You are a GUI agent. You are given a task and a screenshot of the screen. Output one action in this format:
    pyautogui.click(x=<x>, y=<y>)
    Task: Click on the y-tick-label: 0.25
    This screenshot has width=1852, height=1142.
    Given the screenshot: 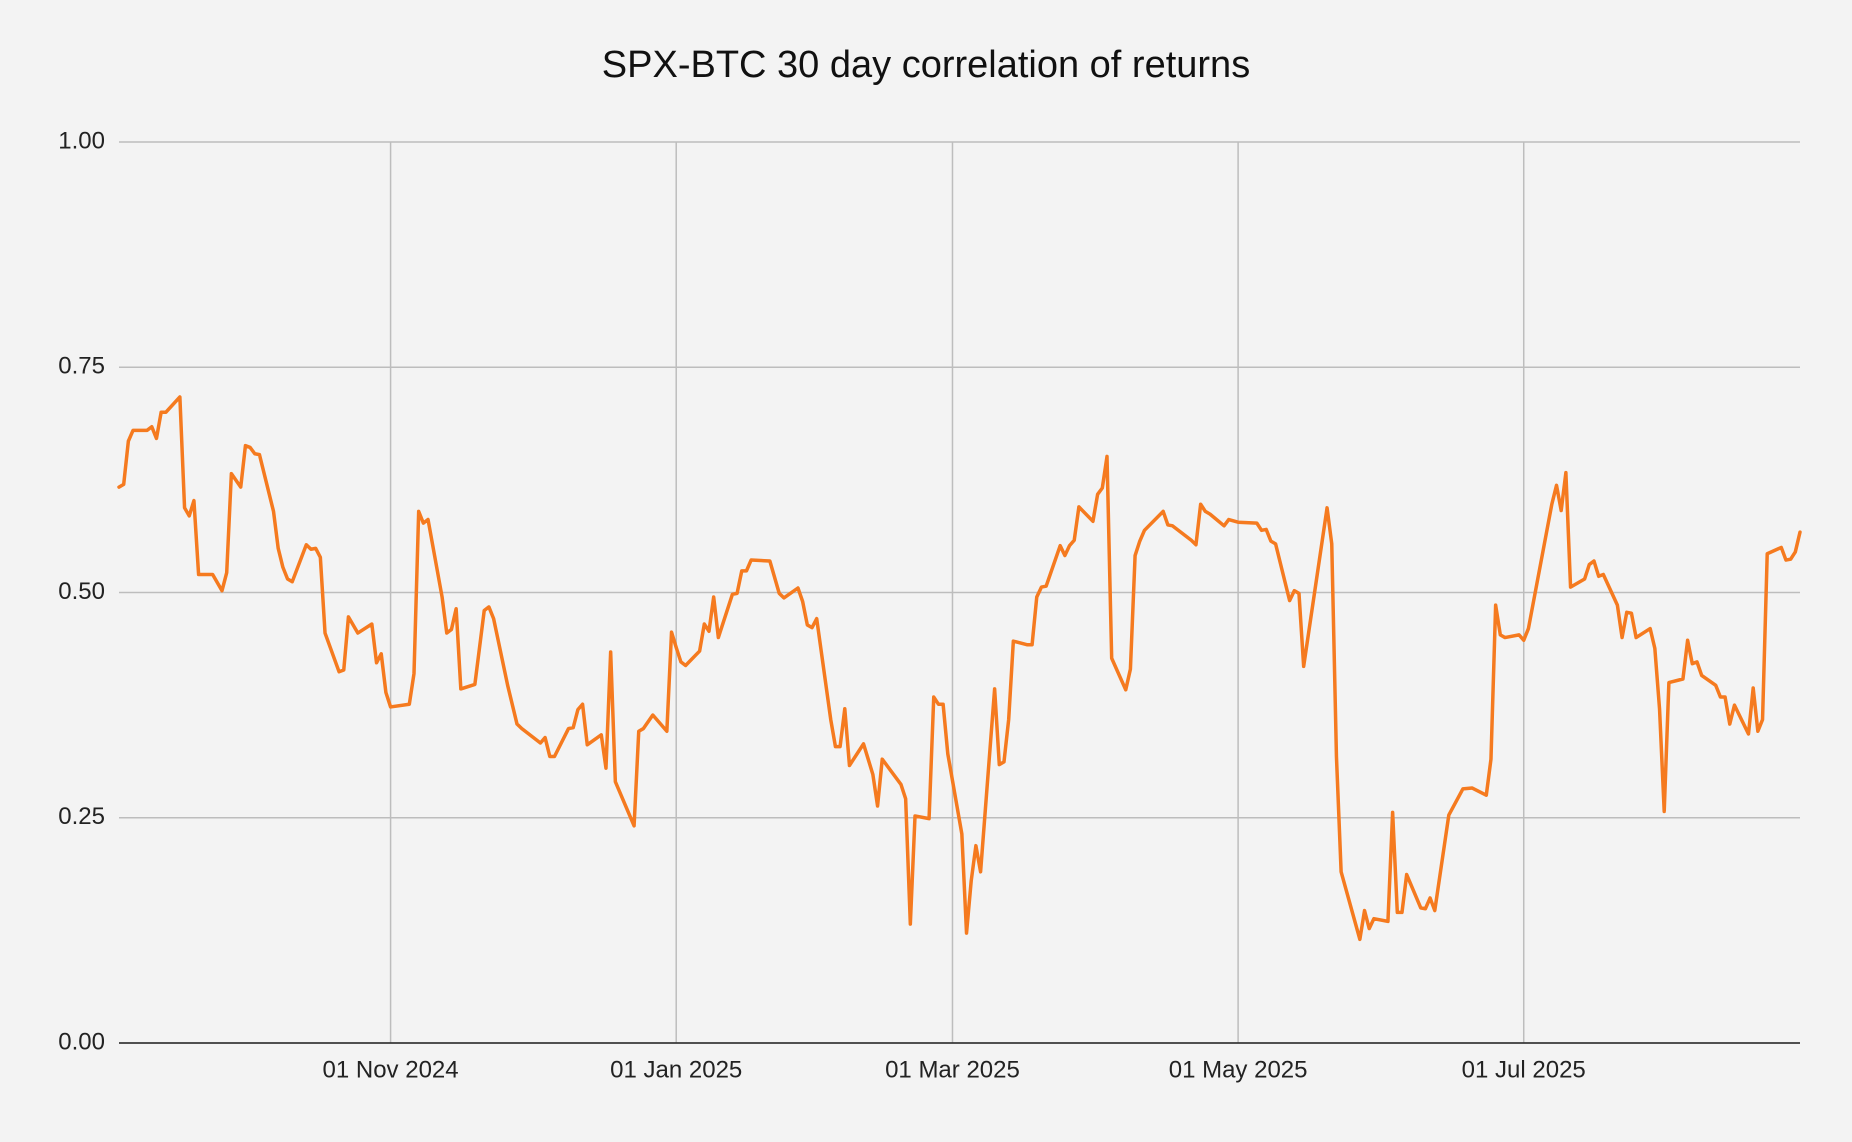 What is the action you would take?
    pyautogui.click(x=81, y=816)
    